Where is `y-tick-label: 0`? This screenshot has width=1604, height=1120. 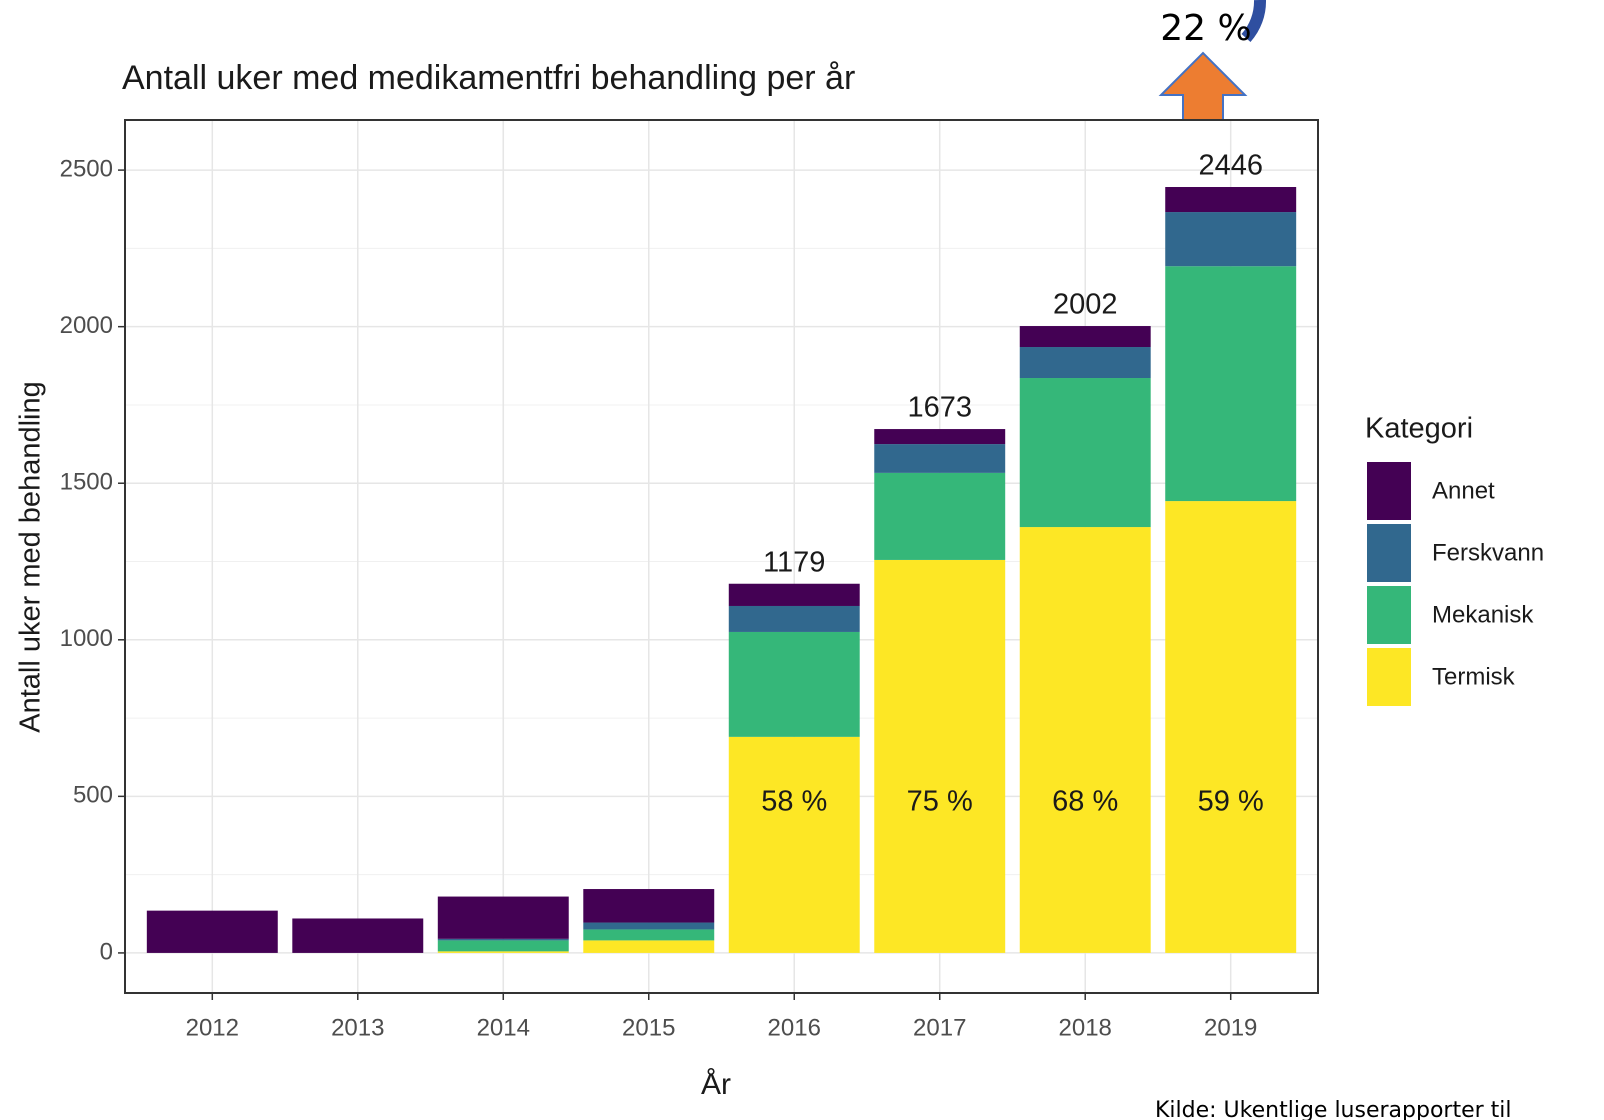 y-tick-label: 0 is located at coordinates (106, 951).